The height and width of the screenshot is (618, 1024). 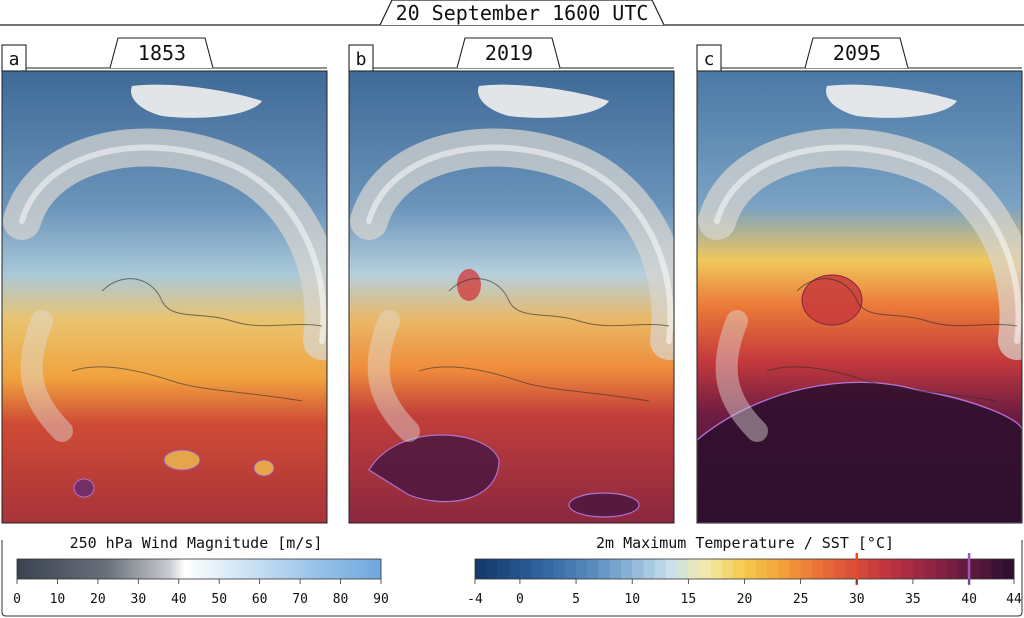 I want to click on wind-tick-label: 30, so click(x=139, y=599).